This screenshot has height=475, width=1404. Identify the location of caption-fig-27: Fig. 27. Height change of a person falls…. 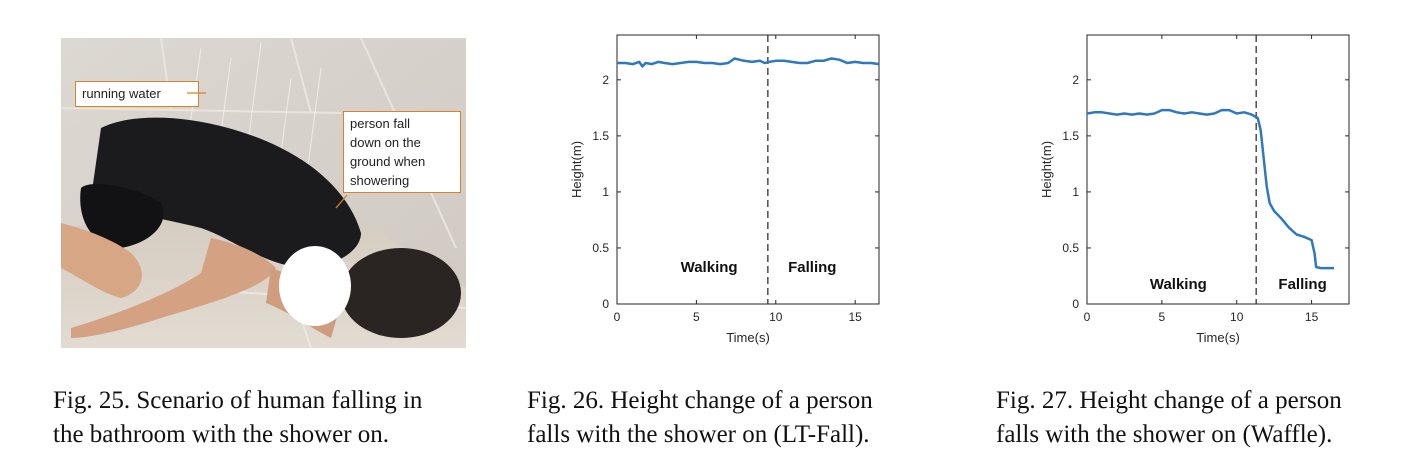
(1169, 418).